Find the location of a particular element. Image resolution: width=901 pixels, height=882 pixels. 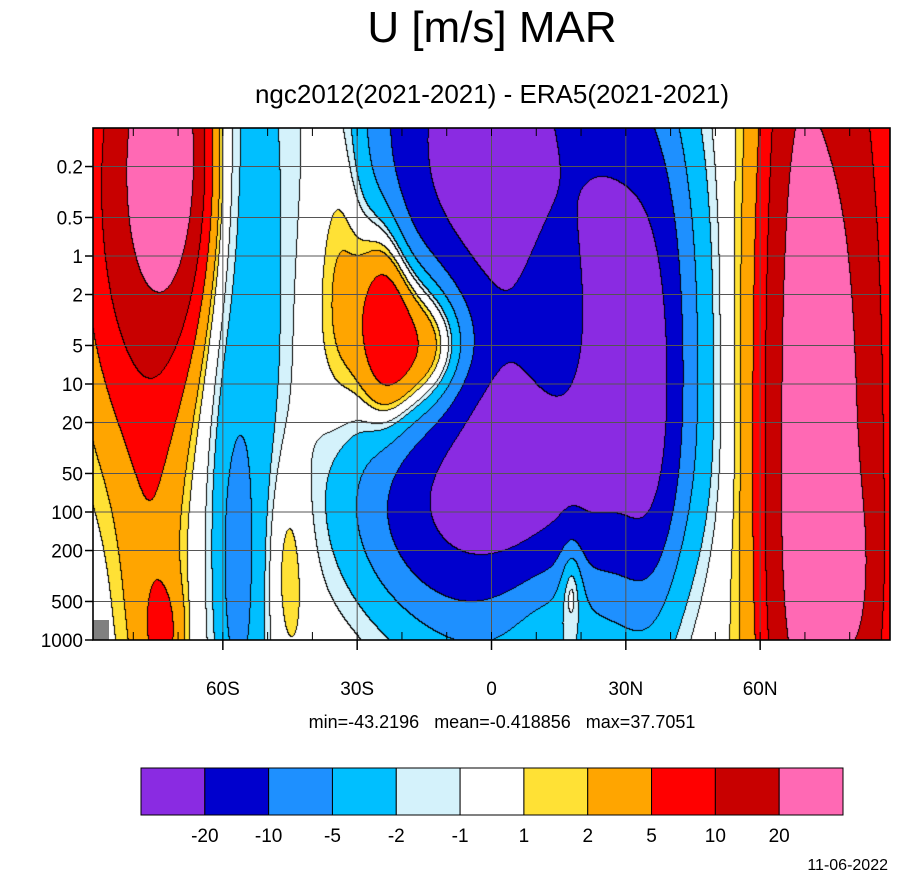

chart-subtitle: ngc2012(2021-2021) - ERA5(2021-2021) is located at coordinates (492, 94).